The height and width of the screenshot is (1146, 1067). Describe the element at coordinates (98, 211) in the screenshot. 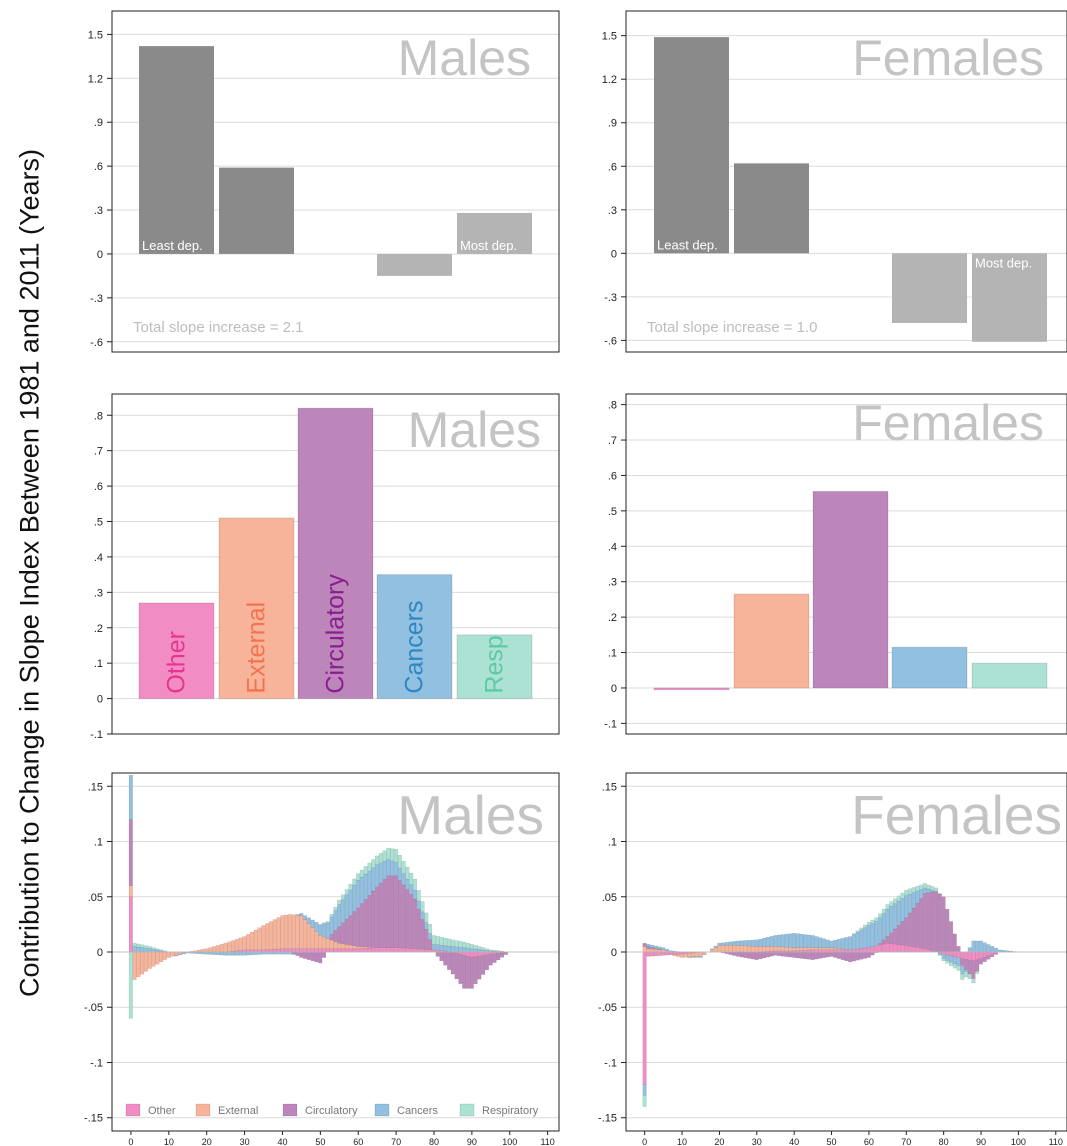

I see `y-tick-label: .3` at that location.